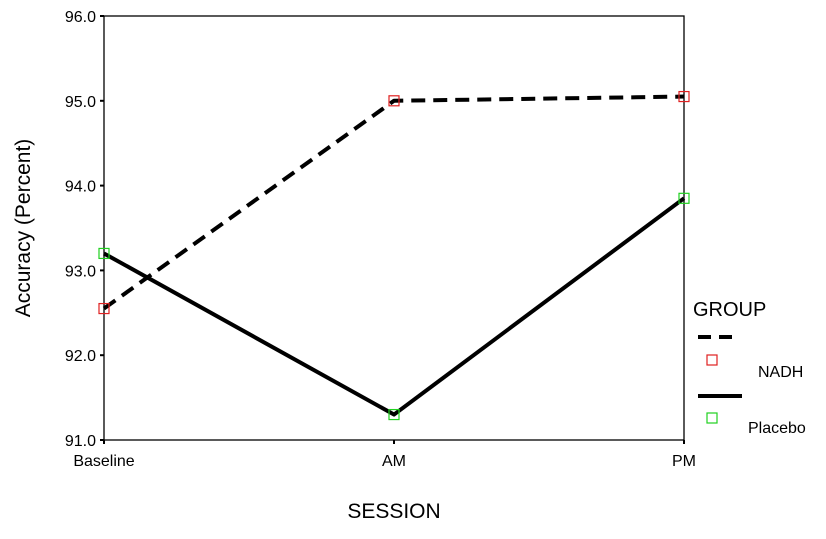 The image size is (826, 539). I want to click on y-tick-label: 93.0, so click(80, 271).